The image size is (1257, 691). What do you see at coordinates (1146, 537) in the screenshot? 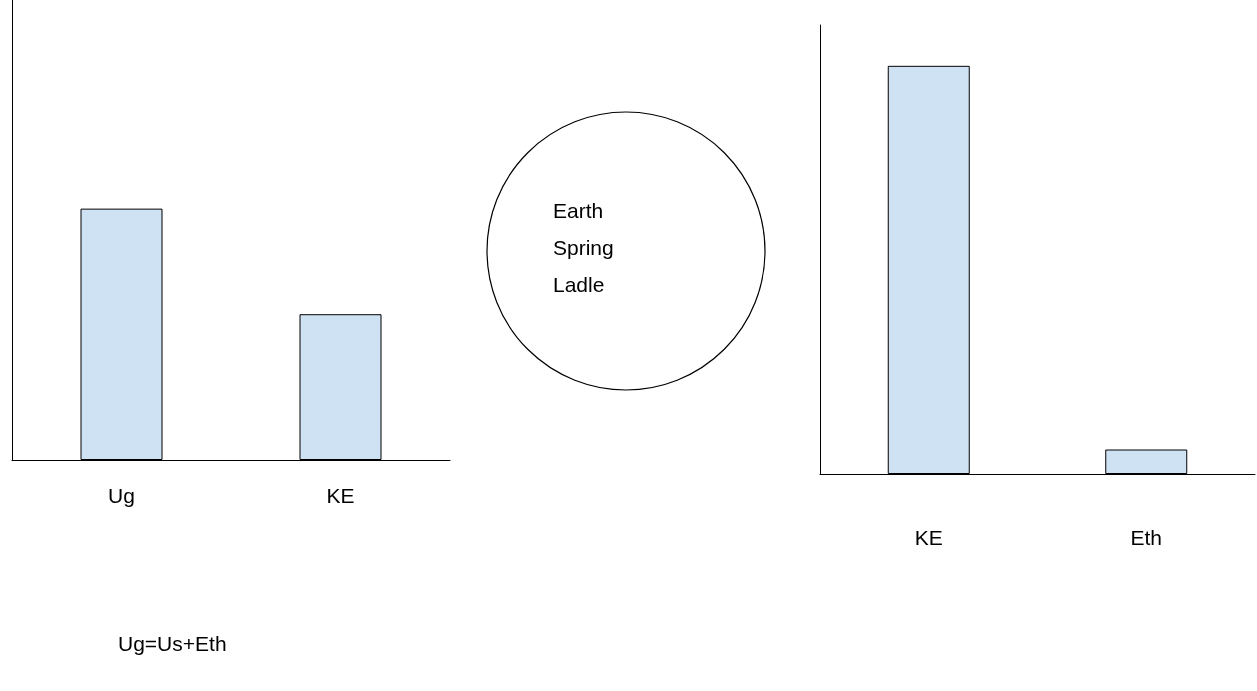
I see `x-tick-label: Eth` at bounding box center [1146, 537].